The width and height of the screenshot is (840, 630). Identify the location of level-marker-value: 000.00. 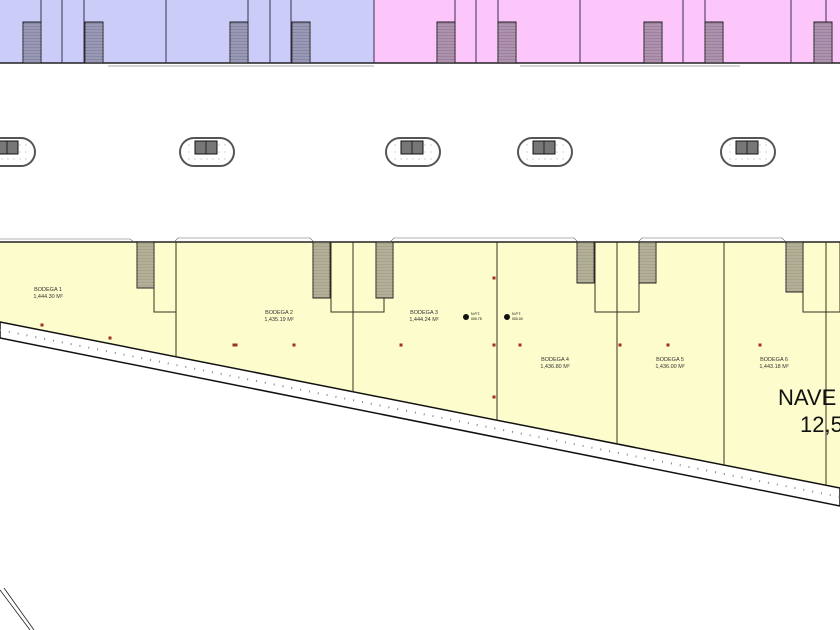
(517, 319).